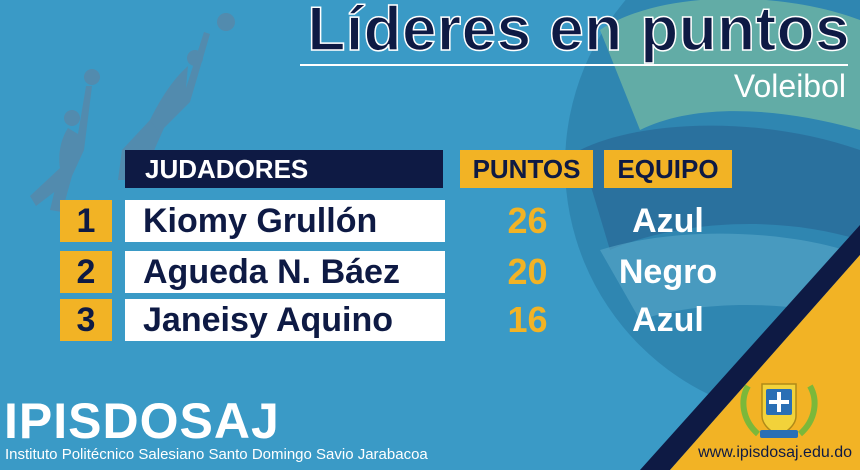 This screenshot has width=860, height=470. I want to click on table-row: 2 Agueda N. Báez 20 Negro, so click(430, 272).